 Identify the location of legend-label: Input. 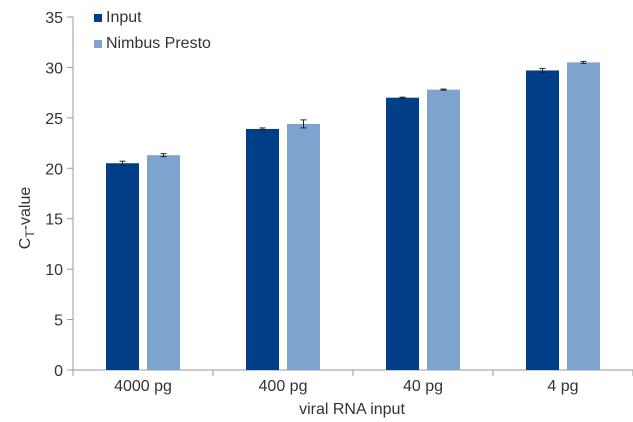
(124, 17).